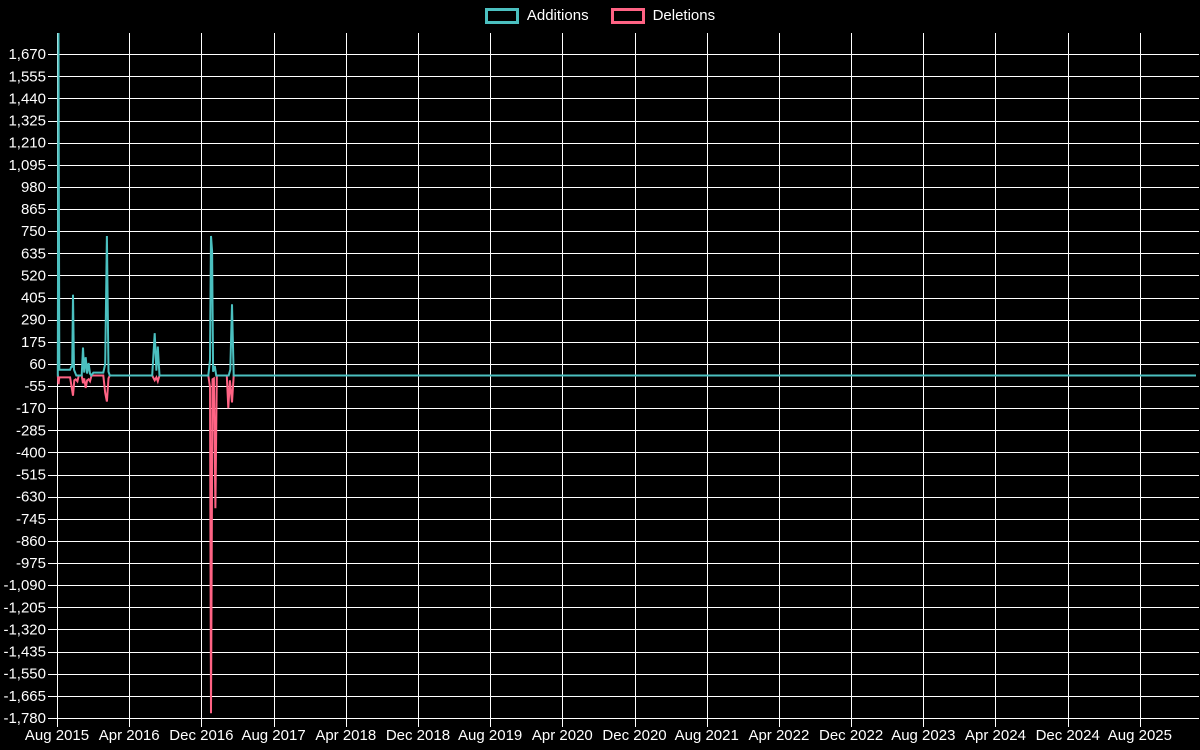 This screenshot has width=1200, height=750. Describe the element at coordinates (37, 364) in the screenshot. I see `y-tick-label: 60` at that location.